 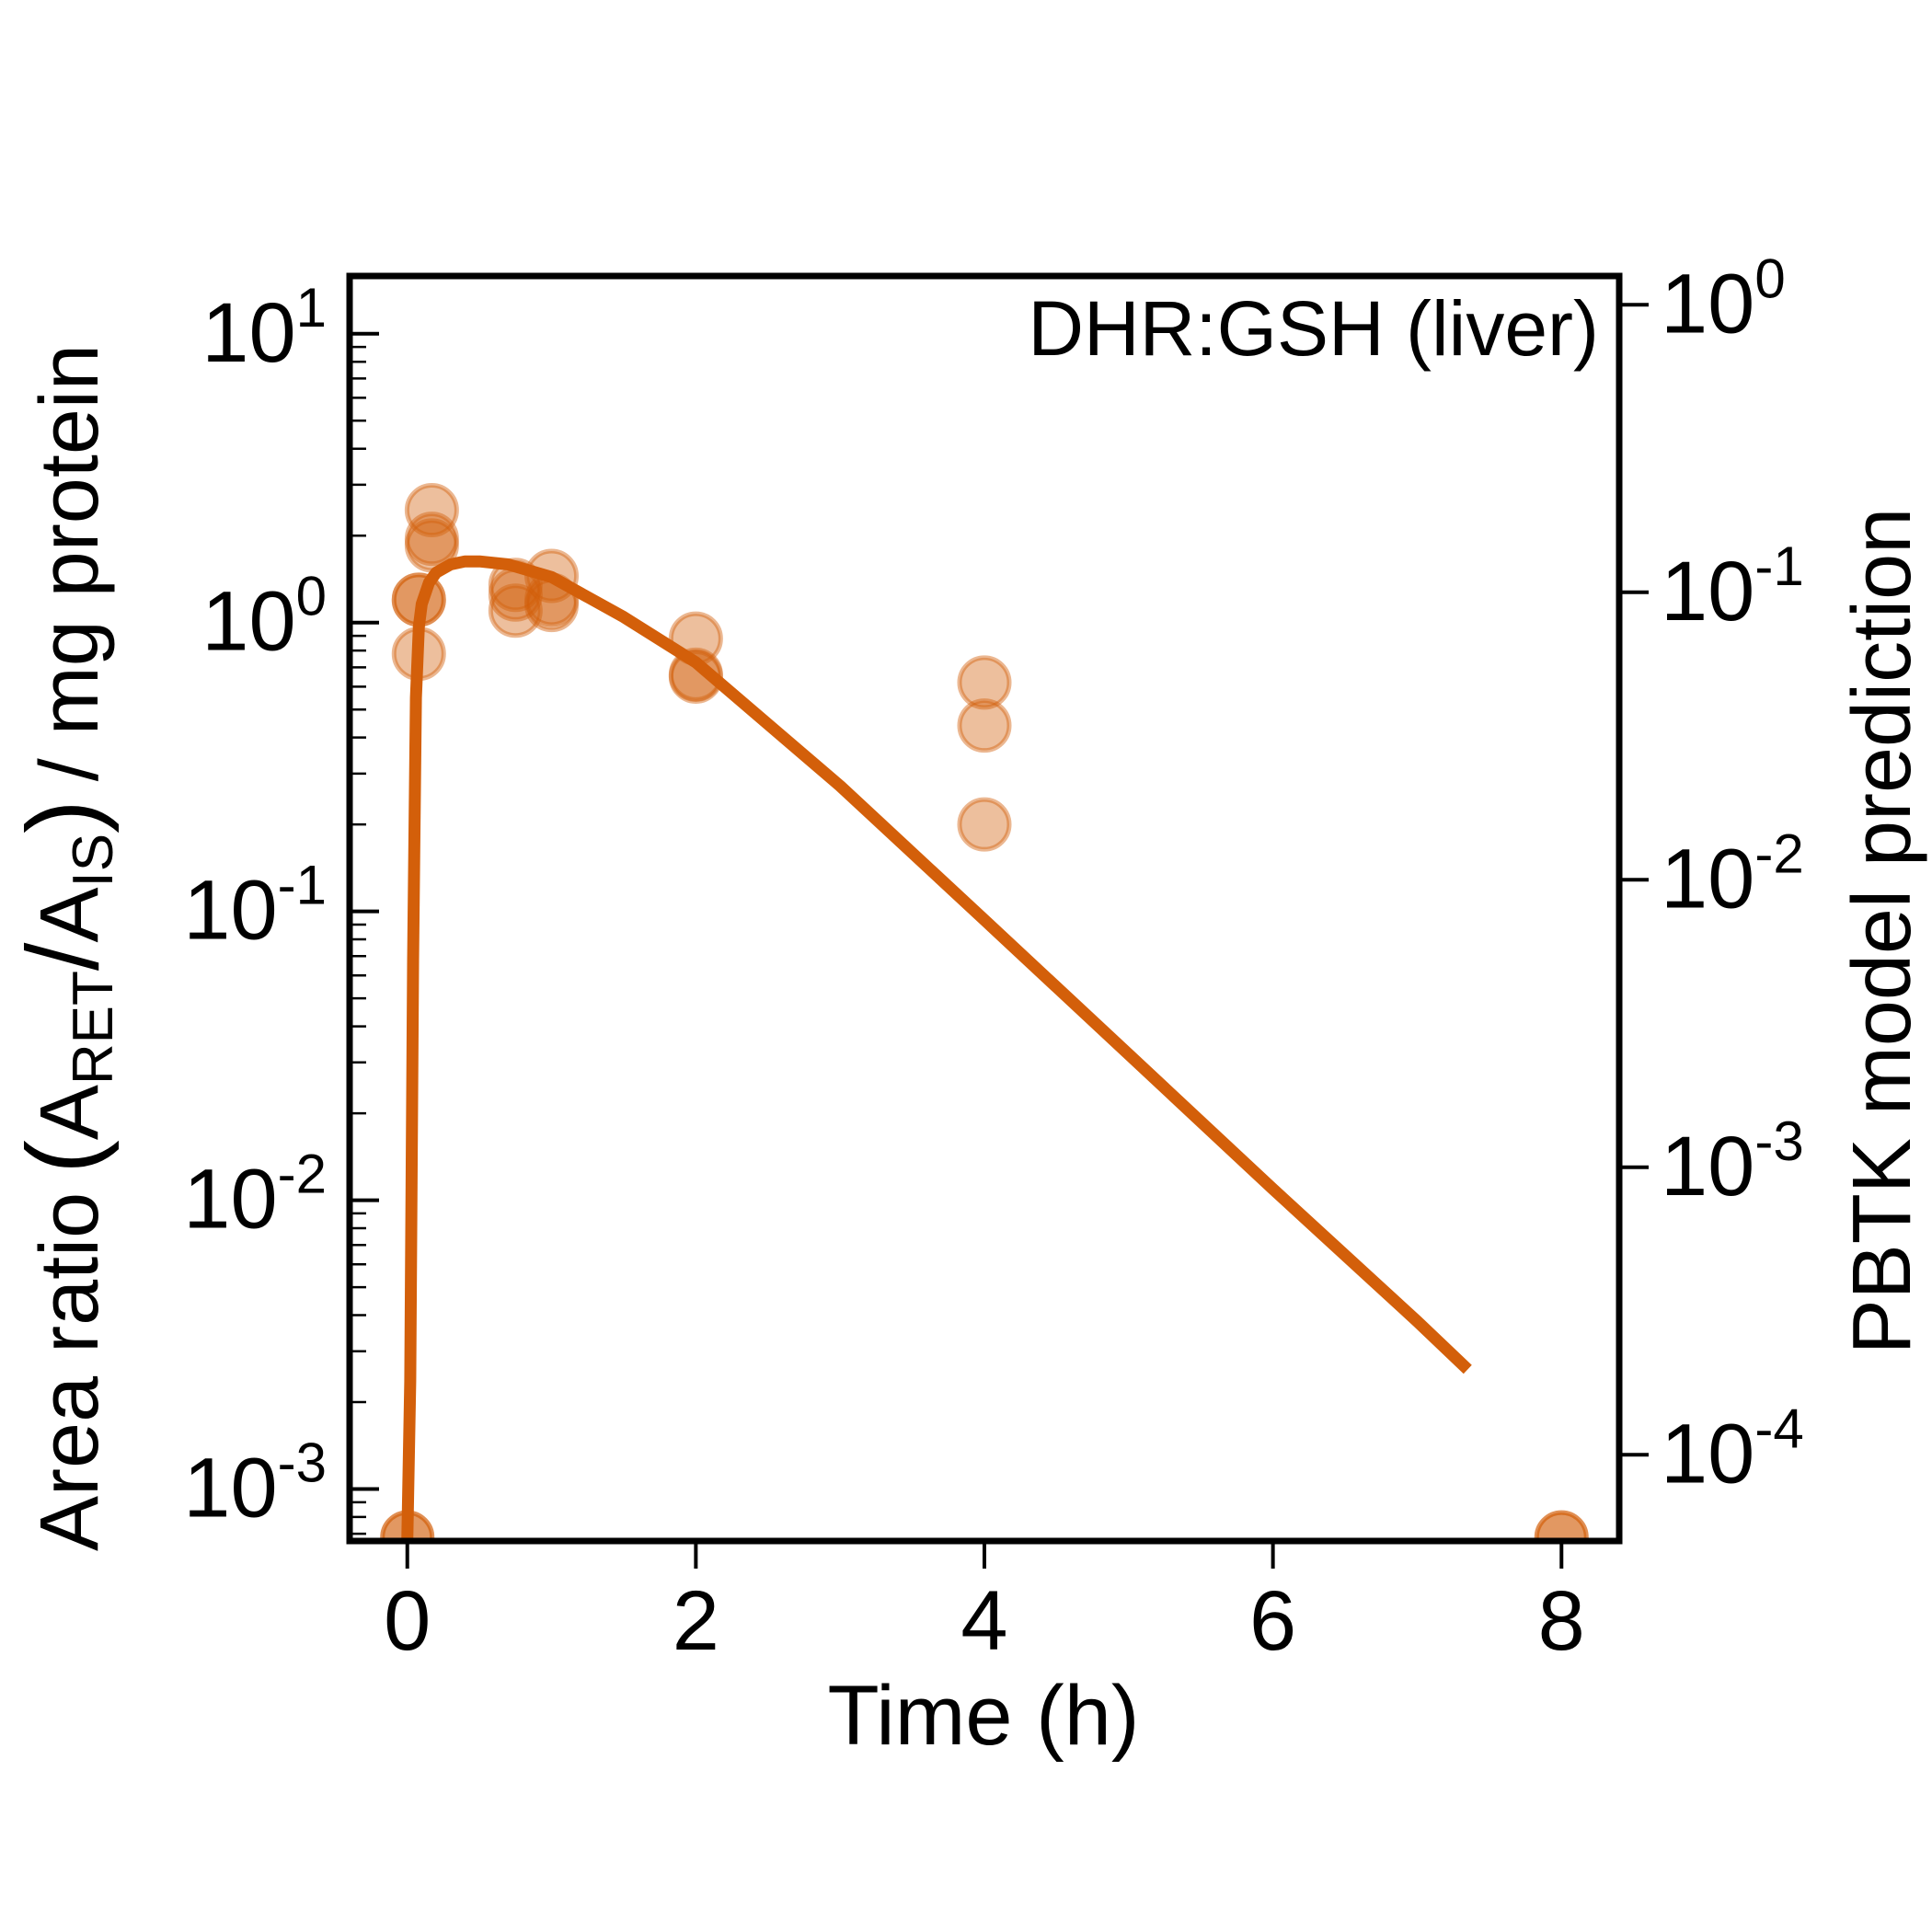 I want to click on ylabel-open-paren: (, so click(x=63, y=1157).